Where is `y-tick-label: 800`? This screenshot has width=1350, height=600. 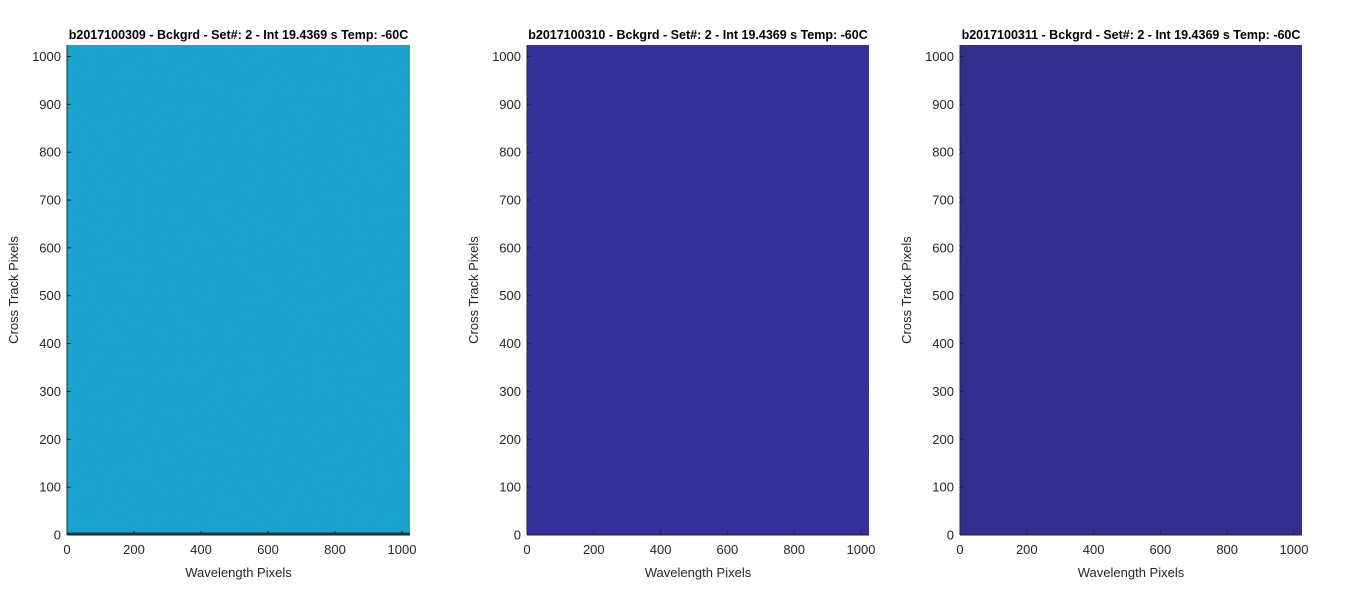
y-tick-label: 800 is located at coordinates (510, 152).